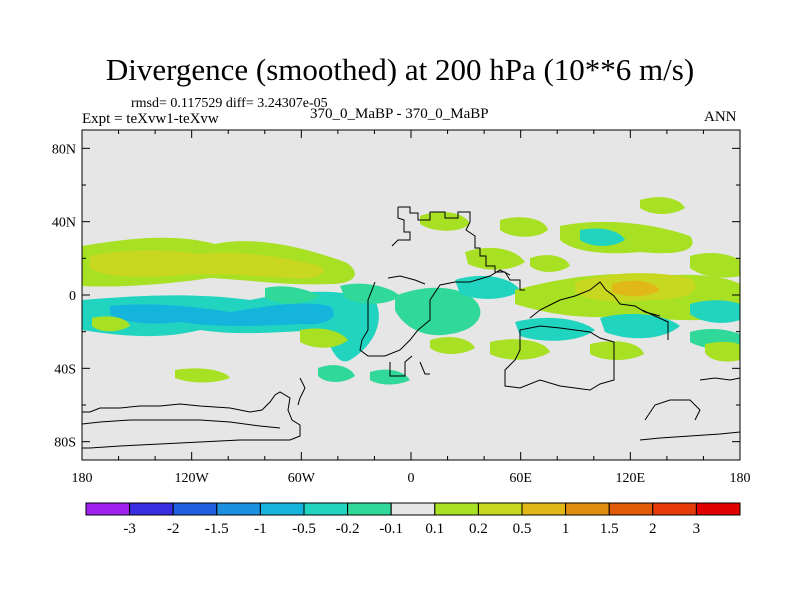  Describe the element at coordinates (65, 443) in the screenshot. I see `y-tick-label: 80S` at that location.